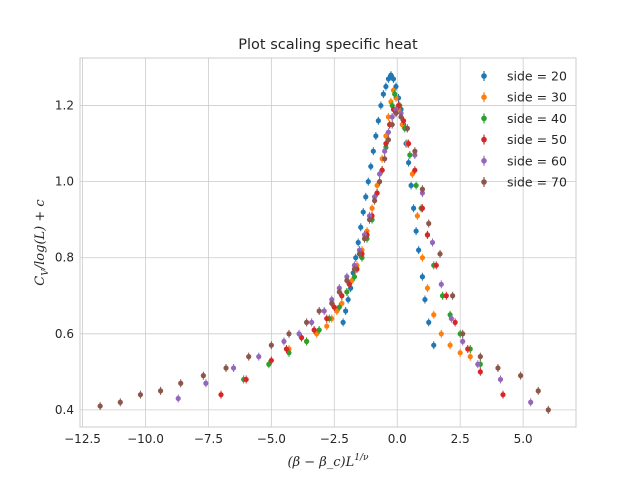 This screenshot has height=480, width=640. What do you see at coordinates (64, 182) in the screenshot?
I see `y-tick-label: 1.0` at bounding box center [64, 182].